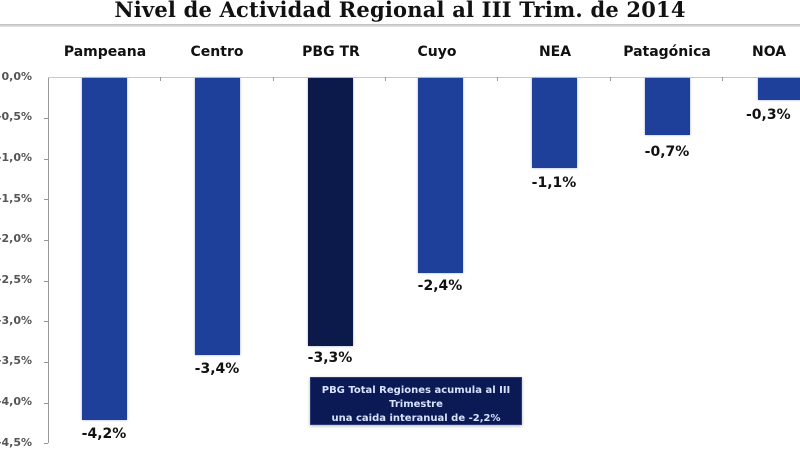 This screenshot has width=800, height=450. What do you see at coordinates (16, 320) in the screenshot?
I see `y-tick-label: -3,0%` at bounding box center [16, 320].